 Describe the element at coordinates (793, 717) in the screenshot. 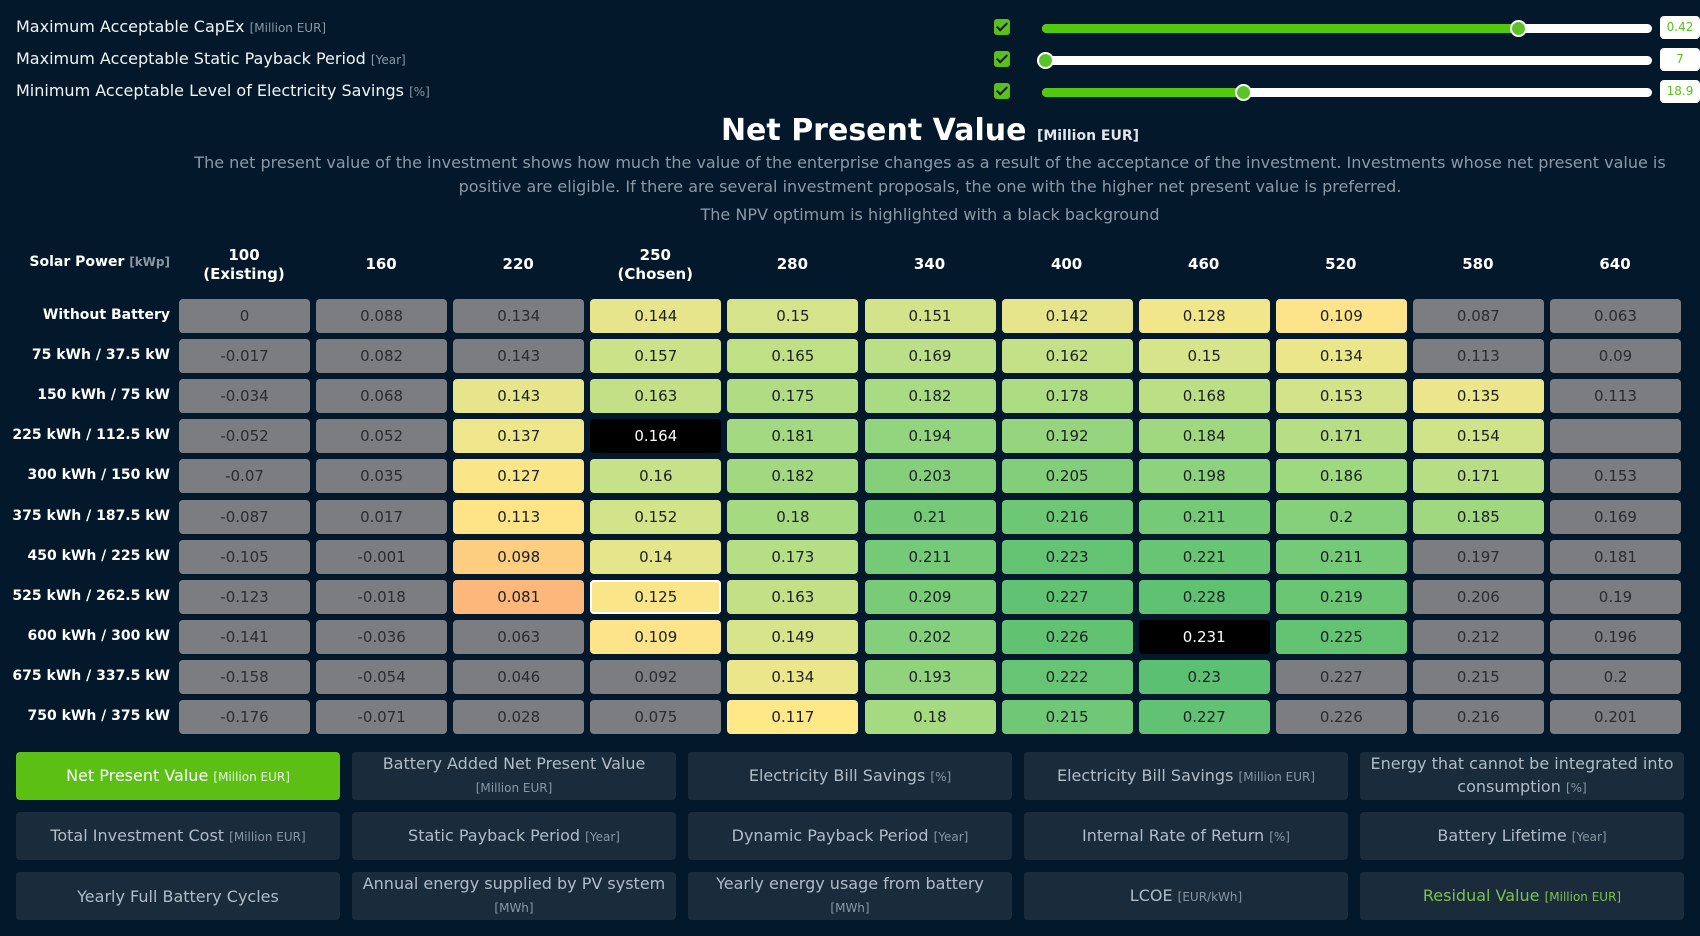

I see `matrix-cell: 0.117` at that location.